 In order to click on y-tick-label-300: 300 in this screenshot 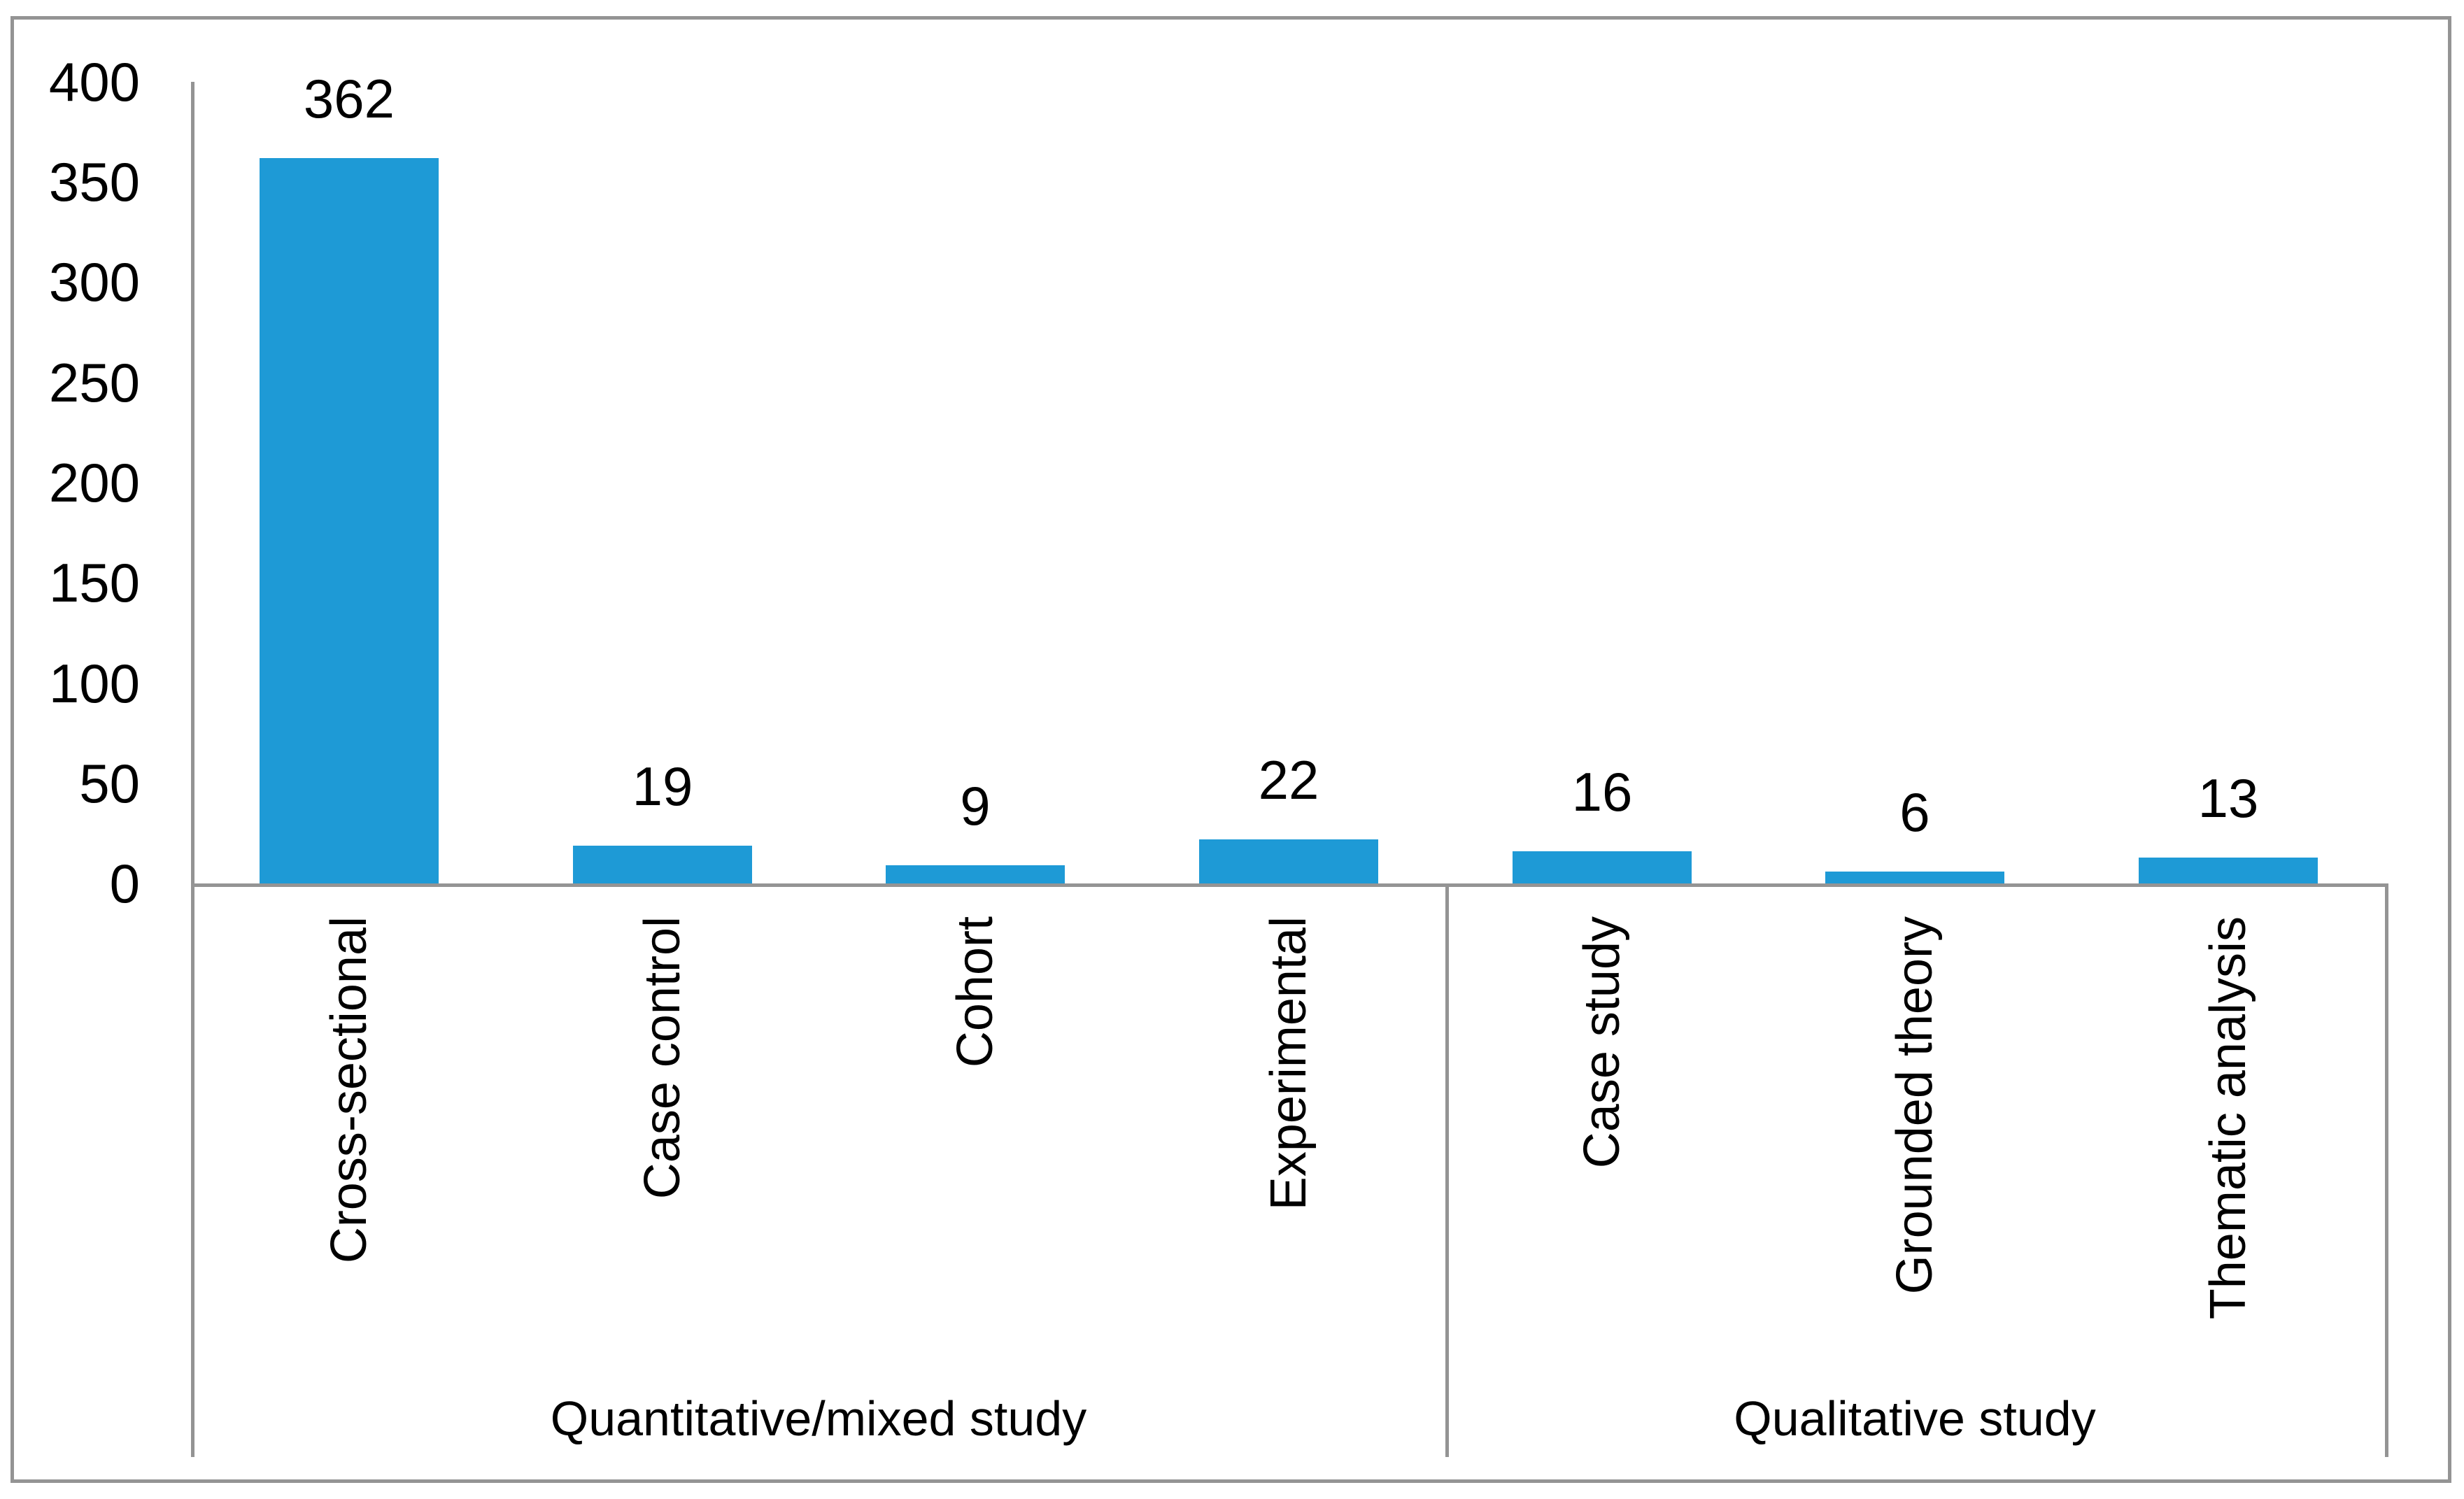, I will do `click(94, 282)`.